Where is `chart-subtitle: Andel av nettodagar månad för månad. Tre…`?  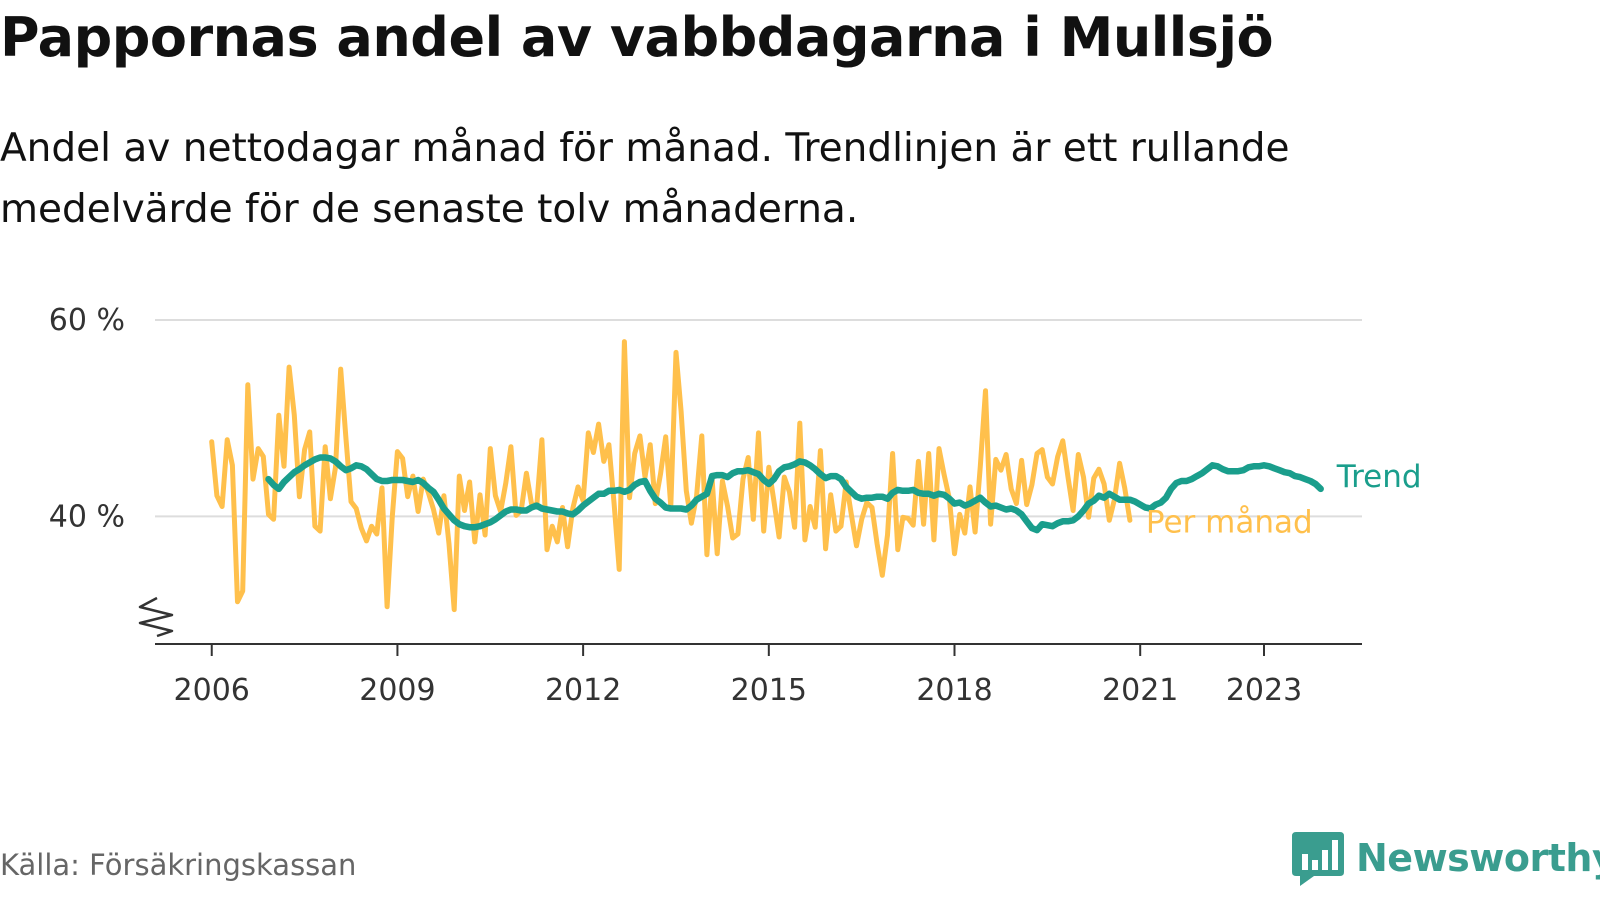
chart-subtitle: Andel av nettodagar månad för månad. Tre… is located at coordinates (645, 179).